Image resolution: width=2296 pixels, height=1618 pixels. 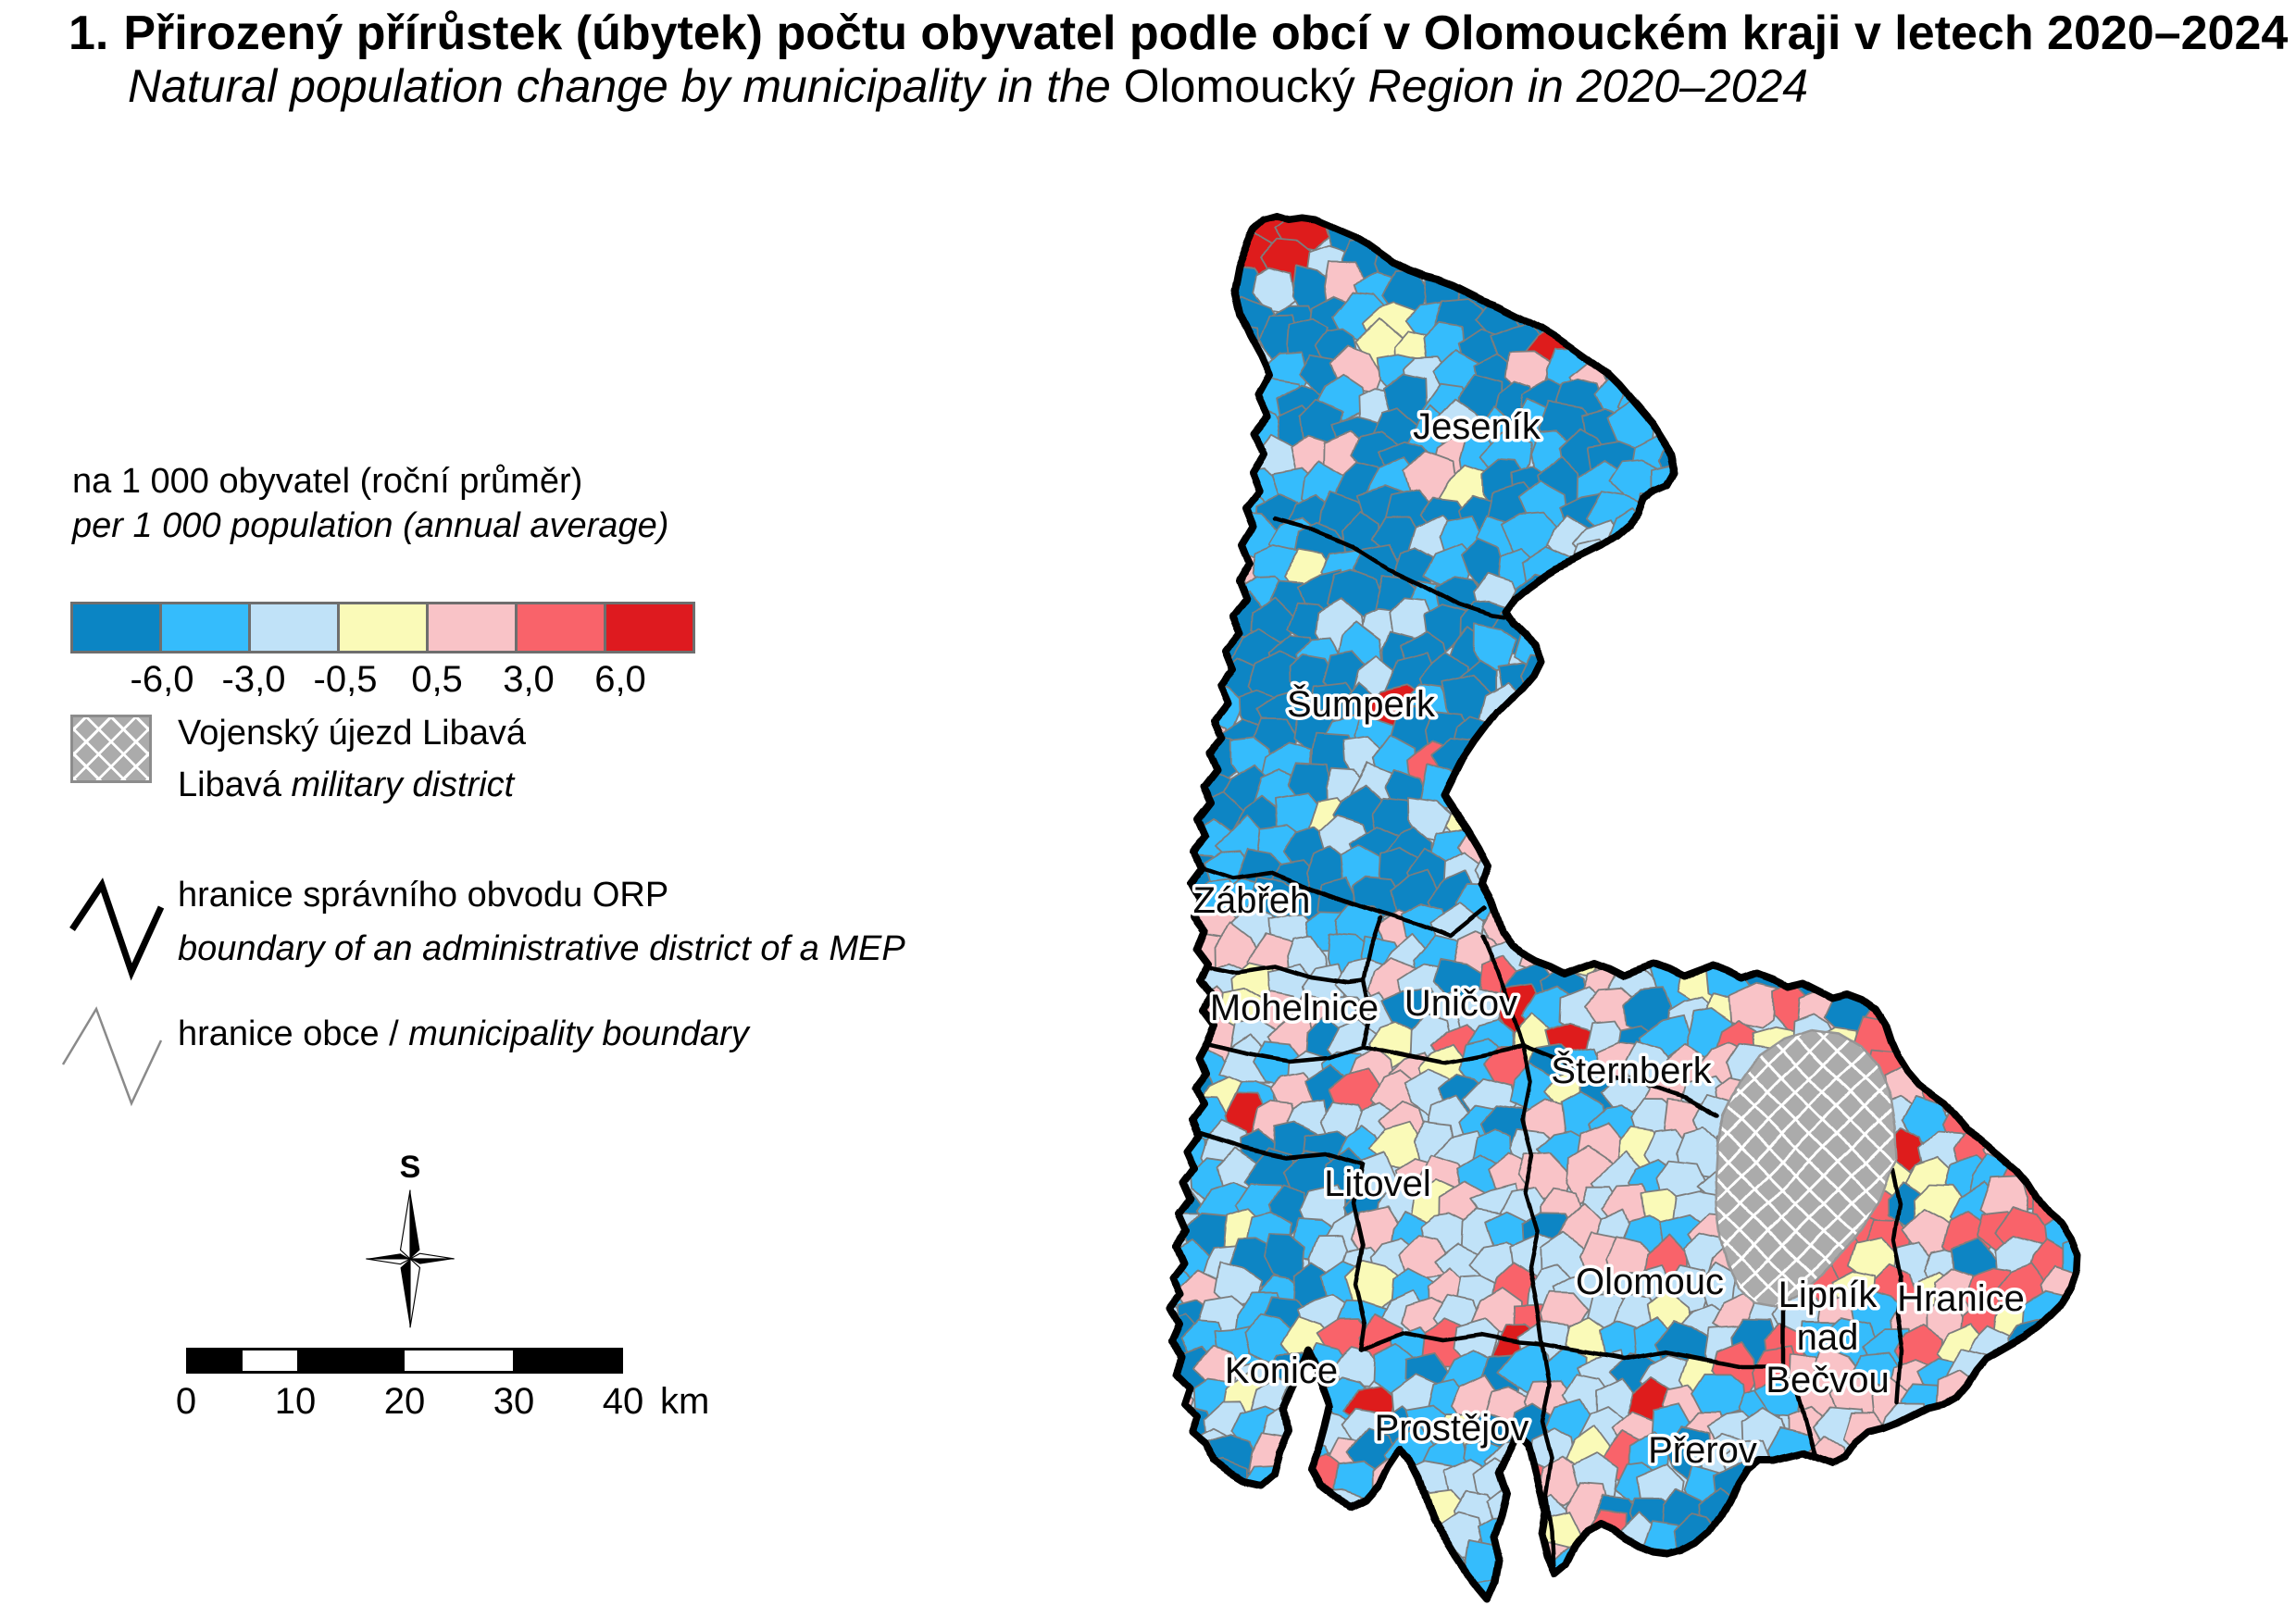 What do you see at coordinates (1631, 1070) in the screenshot?
I see `map-label-sternberk: Šternberk` at bounding box center [1631, 1070].